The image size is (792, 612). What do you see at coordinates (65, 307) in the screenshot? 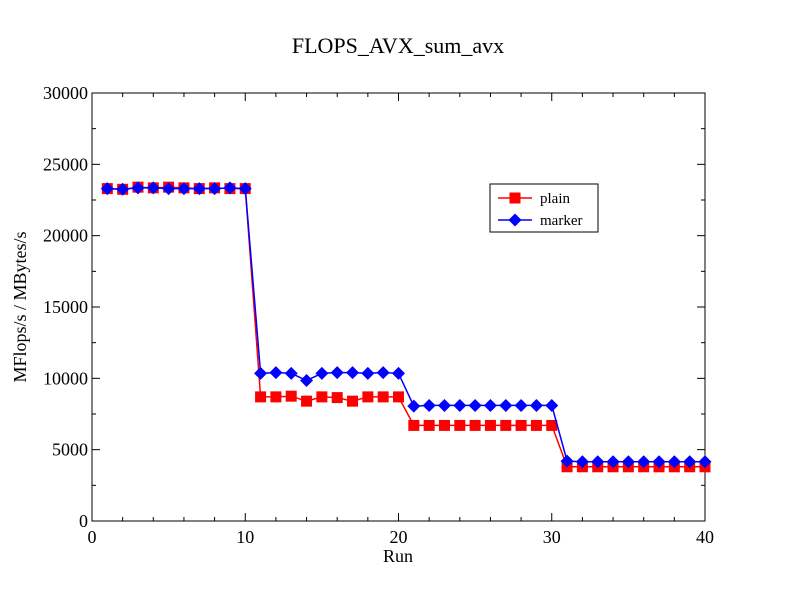
I see `y-tick-label: 15000` at bounding box center [65, 307].